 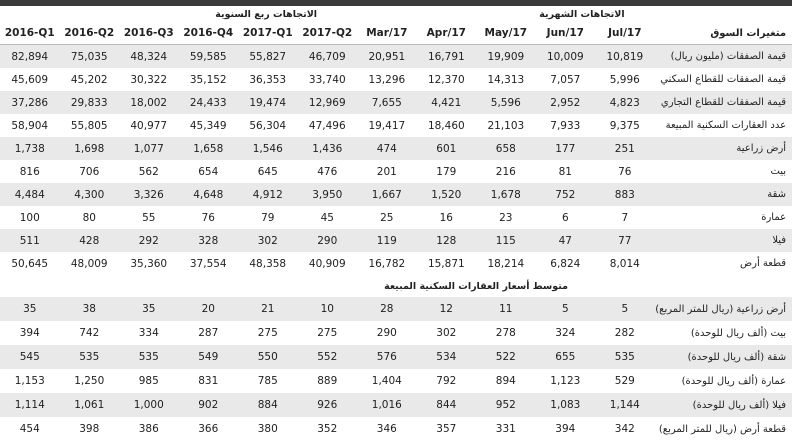 What do you see at coordinates (738, 333) in the screenshot?
I see `row-label: بيت (ألف ريال للوحدة)` at bounding box center [738, 333].